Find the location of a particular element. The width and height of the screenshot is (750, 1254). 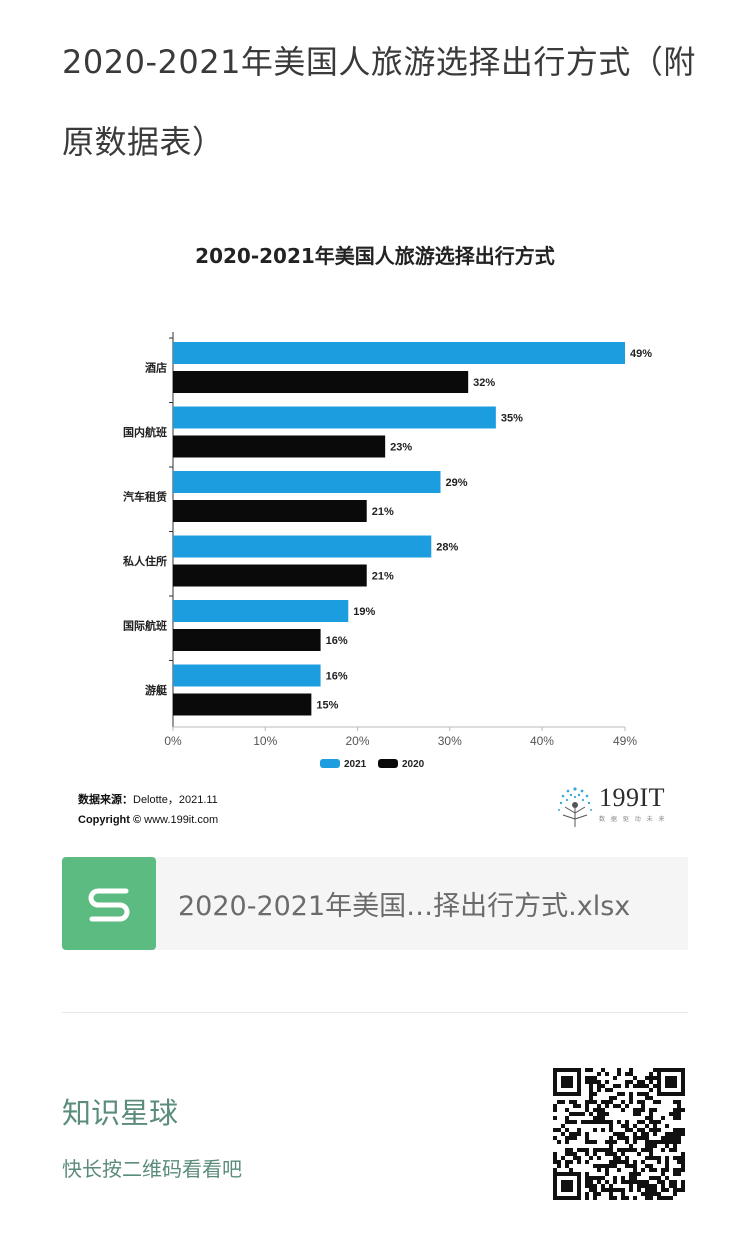

brand-tagline: 数 据 驱 动 未 来 is located at coordinates (633, 819).